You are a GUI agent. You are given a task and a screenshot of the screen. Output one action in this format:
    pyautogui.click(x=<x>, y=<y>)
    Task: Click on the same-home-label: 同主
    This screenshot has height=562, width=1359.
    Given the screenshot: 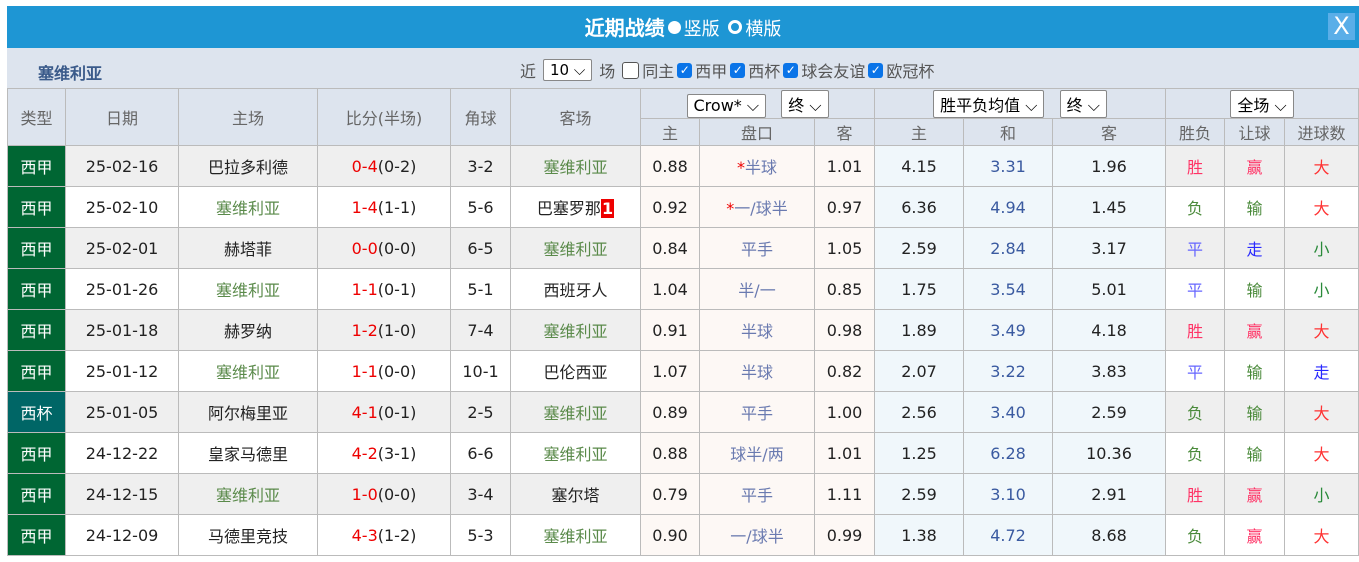 What is the action you would take?
    pyautogui.click(x=658, y=71)
    